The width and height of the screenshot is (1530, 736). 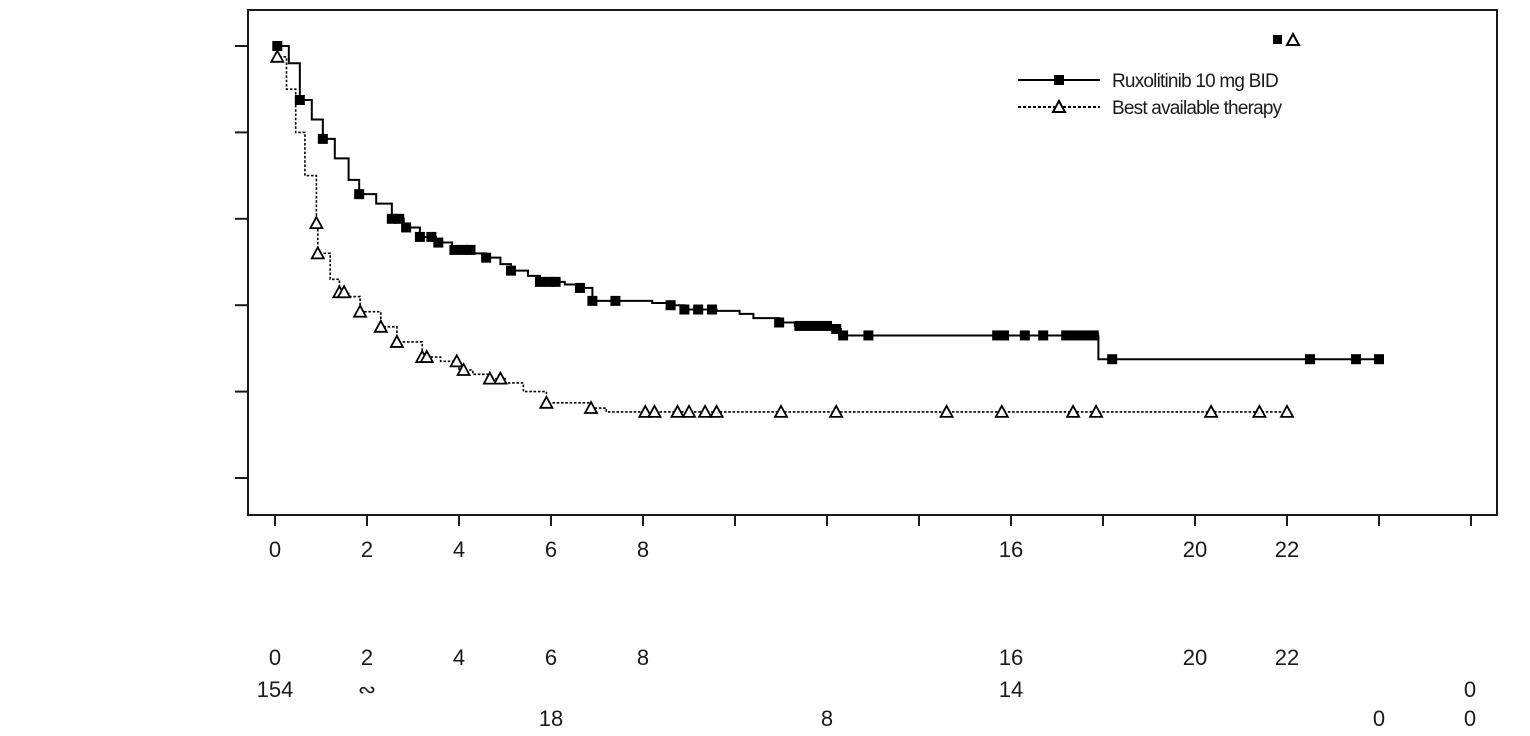 What do you see at coordinates (551, 549) in the screenshot?
I see `x-tick-label: 6` at bounding box center [551, 549].